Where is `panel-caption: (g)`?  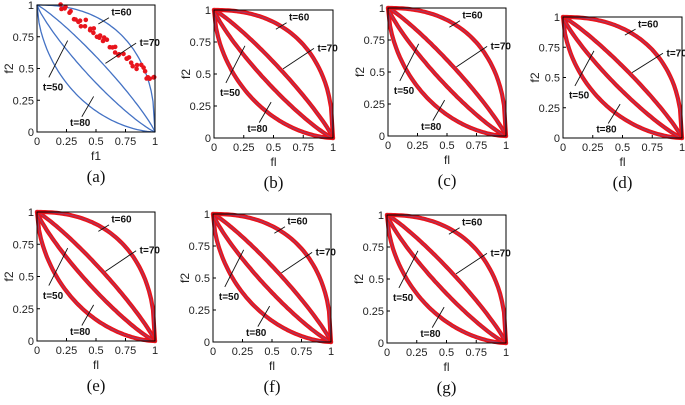
panel-caption: (g) is located at coordinates (447, 387).